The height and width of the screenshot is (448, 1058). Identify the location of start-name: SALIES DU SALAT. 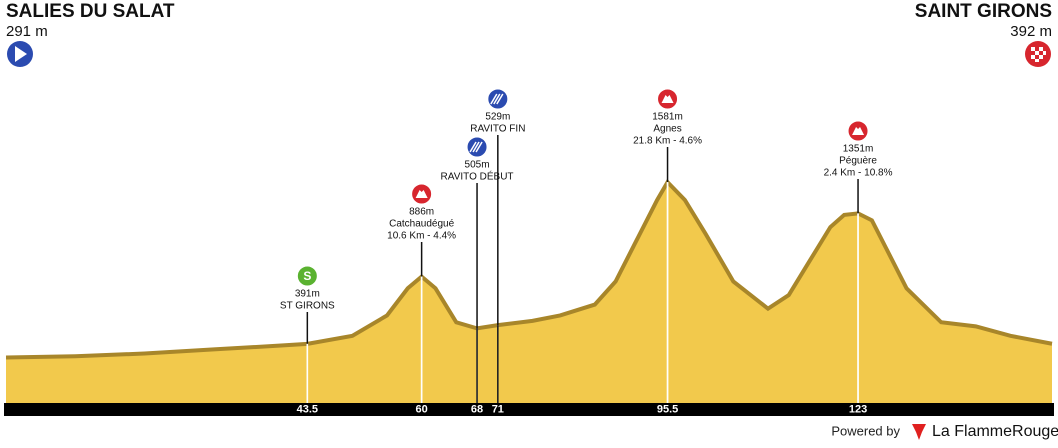
(90, 11).